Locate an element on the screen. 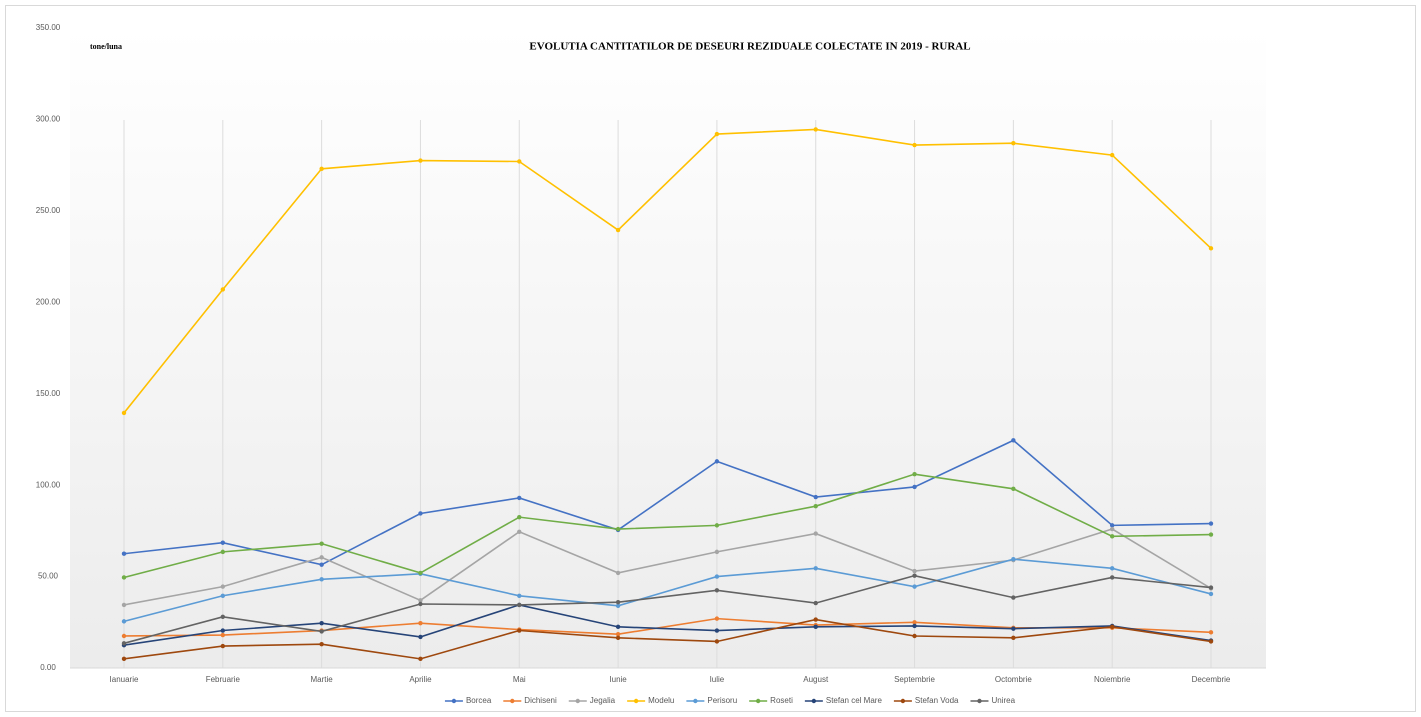 Image resolution: width=1421 pixels, height=717 pixels. legend-label: Stefan Voda is located at coordinates (937, 700).